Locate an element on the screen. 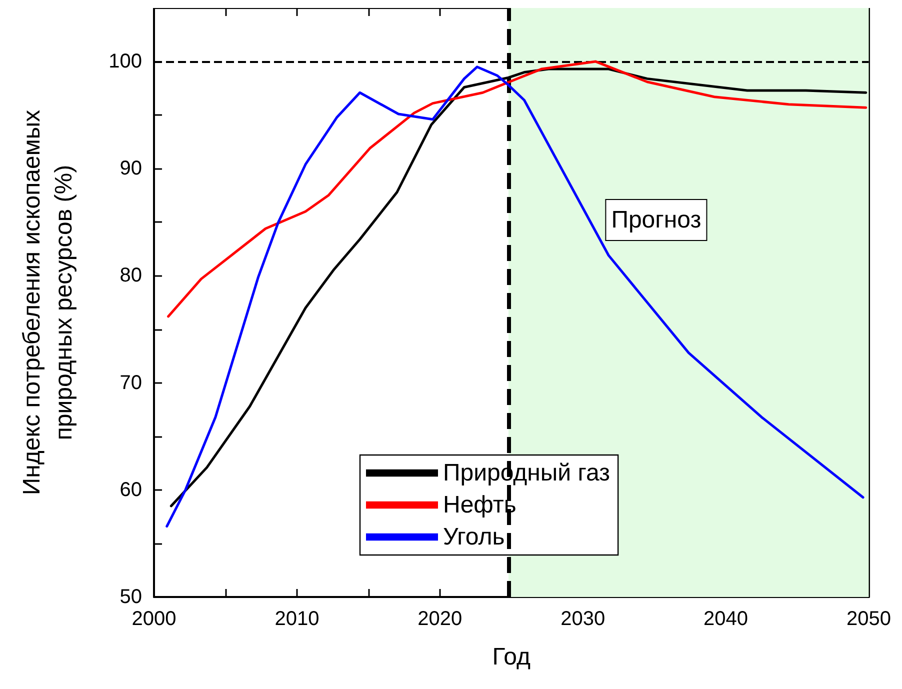 This screenshot has height=689, width=902. legend-label: Природный газ is located at coordinates (526, 473).